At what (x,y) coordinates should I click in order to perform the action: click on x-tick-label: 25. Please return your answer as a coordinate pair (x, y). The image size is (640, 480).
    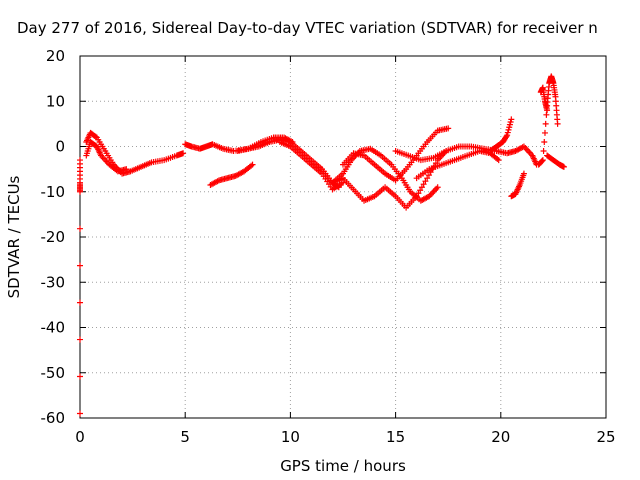
    Looking at the image, I should click on (605, 437).